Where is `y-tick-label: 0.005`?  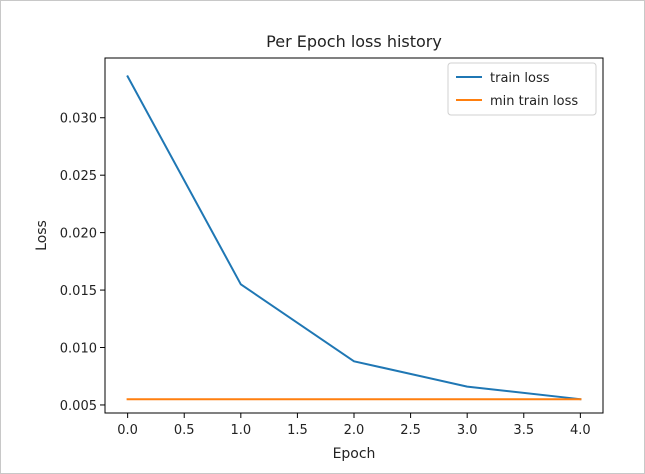
y-tick-label: 0.005 is located at coordinates (78, 406).